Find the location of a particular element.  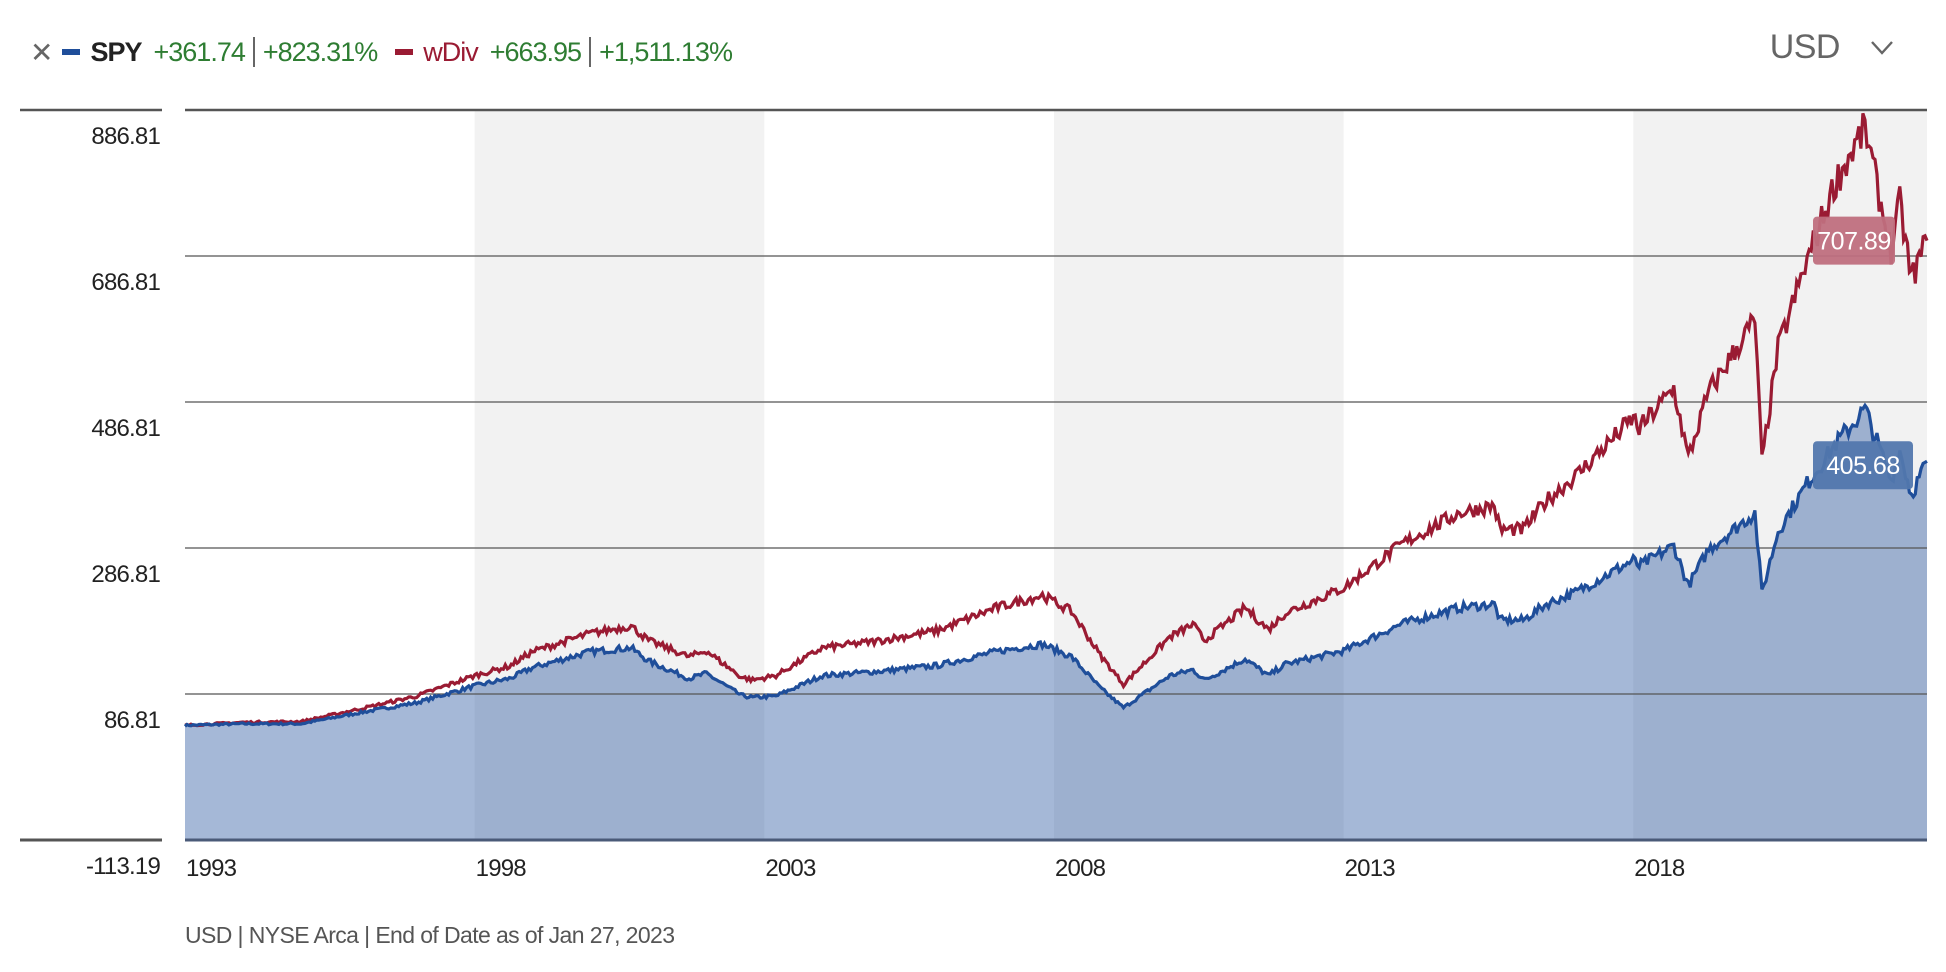

y-tick-label: 86.81 is located at coordinates (132, 720).